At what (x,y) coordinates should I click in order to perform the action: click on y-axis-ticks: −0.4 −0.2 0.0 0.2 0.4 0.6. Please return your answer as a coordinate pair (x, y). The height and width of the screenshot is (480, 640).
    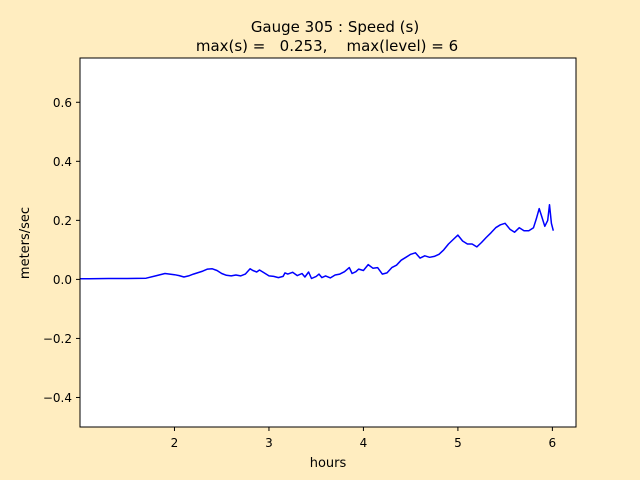
    Looking at the image, I should click on (61, 250).